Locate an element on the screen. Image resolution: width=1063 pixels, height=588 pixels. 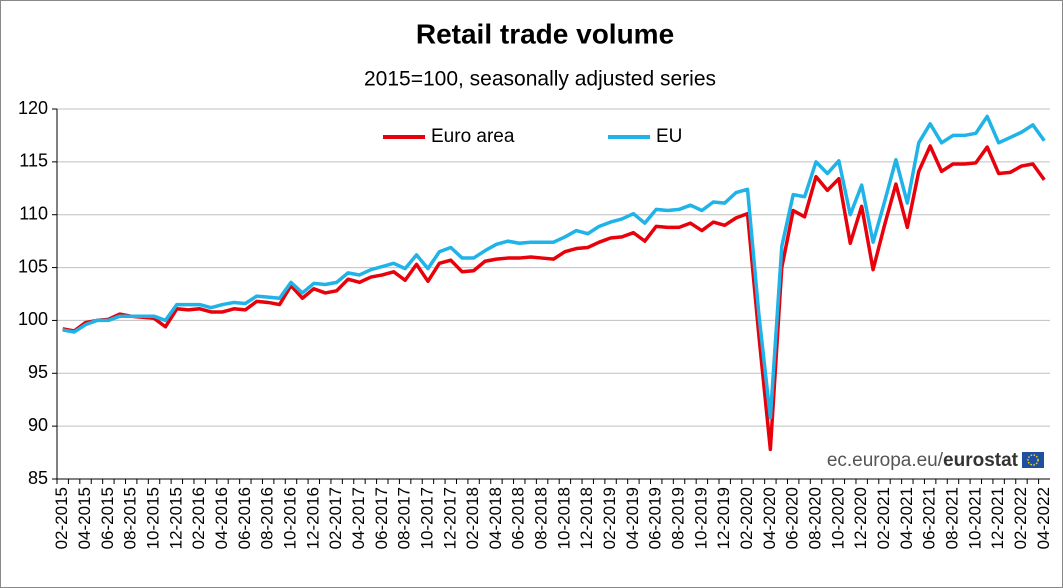
y-tick-label: 85 is located at coordinates (38, 478).